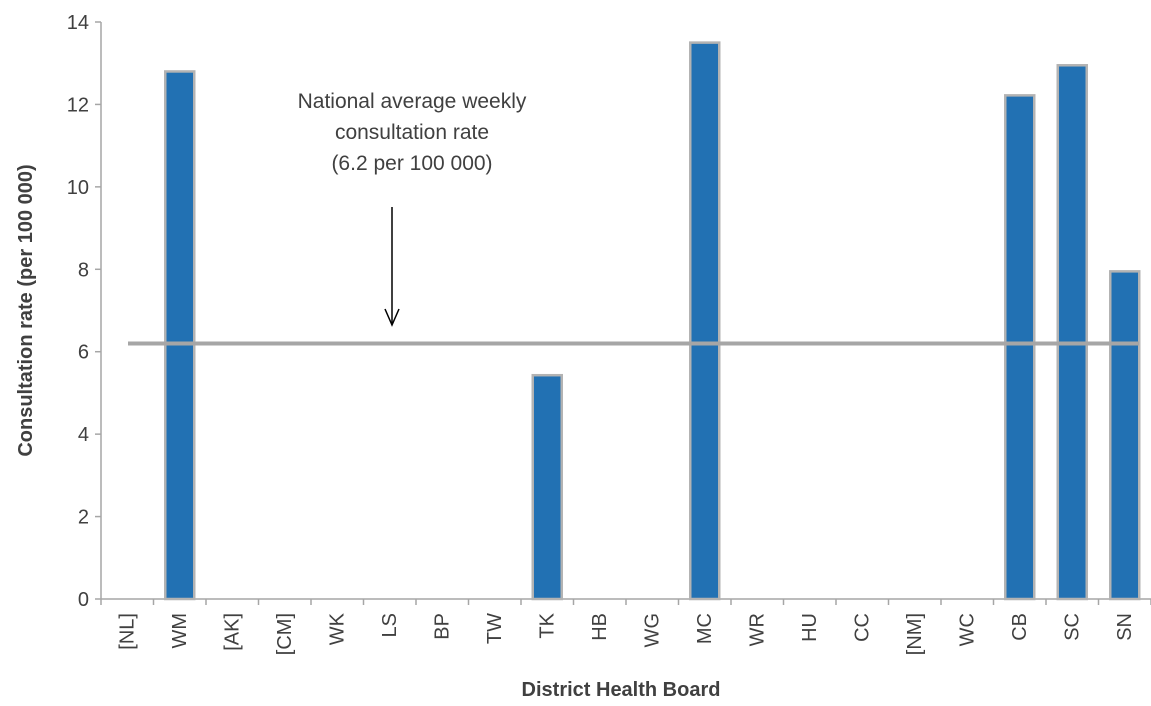  Describe the element at coordinates (180, 335) in the screenshot. I see `bar-wm` at that location.